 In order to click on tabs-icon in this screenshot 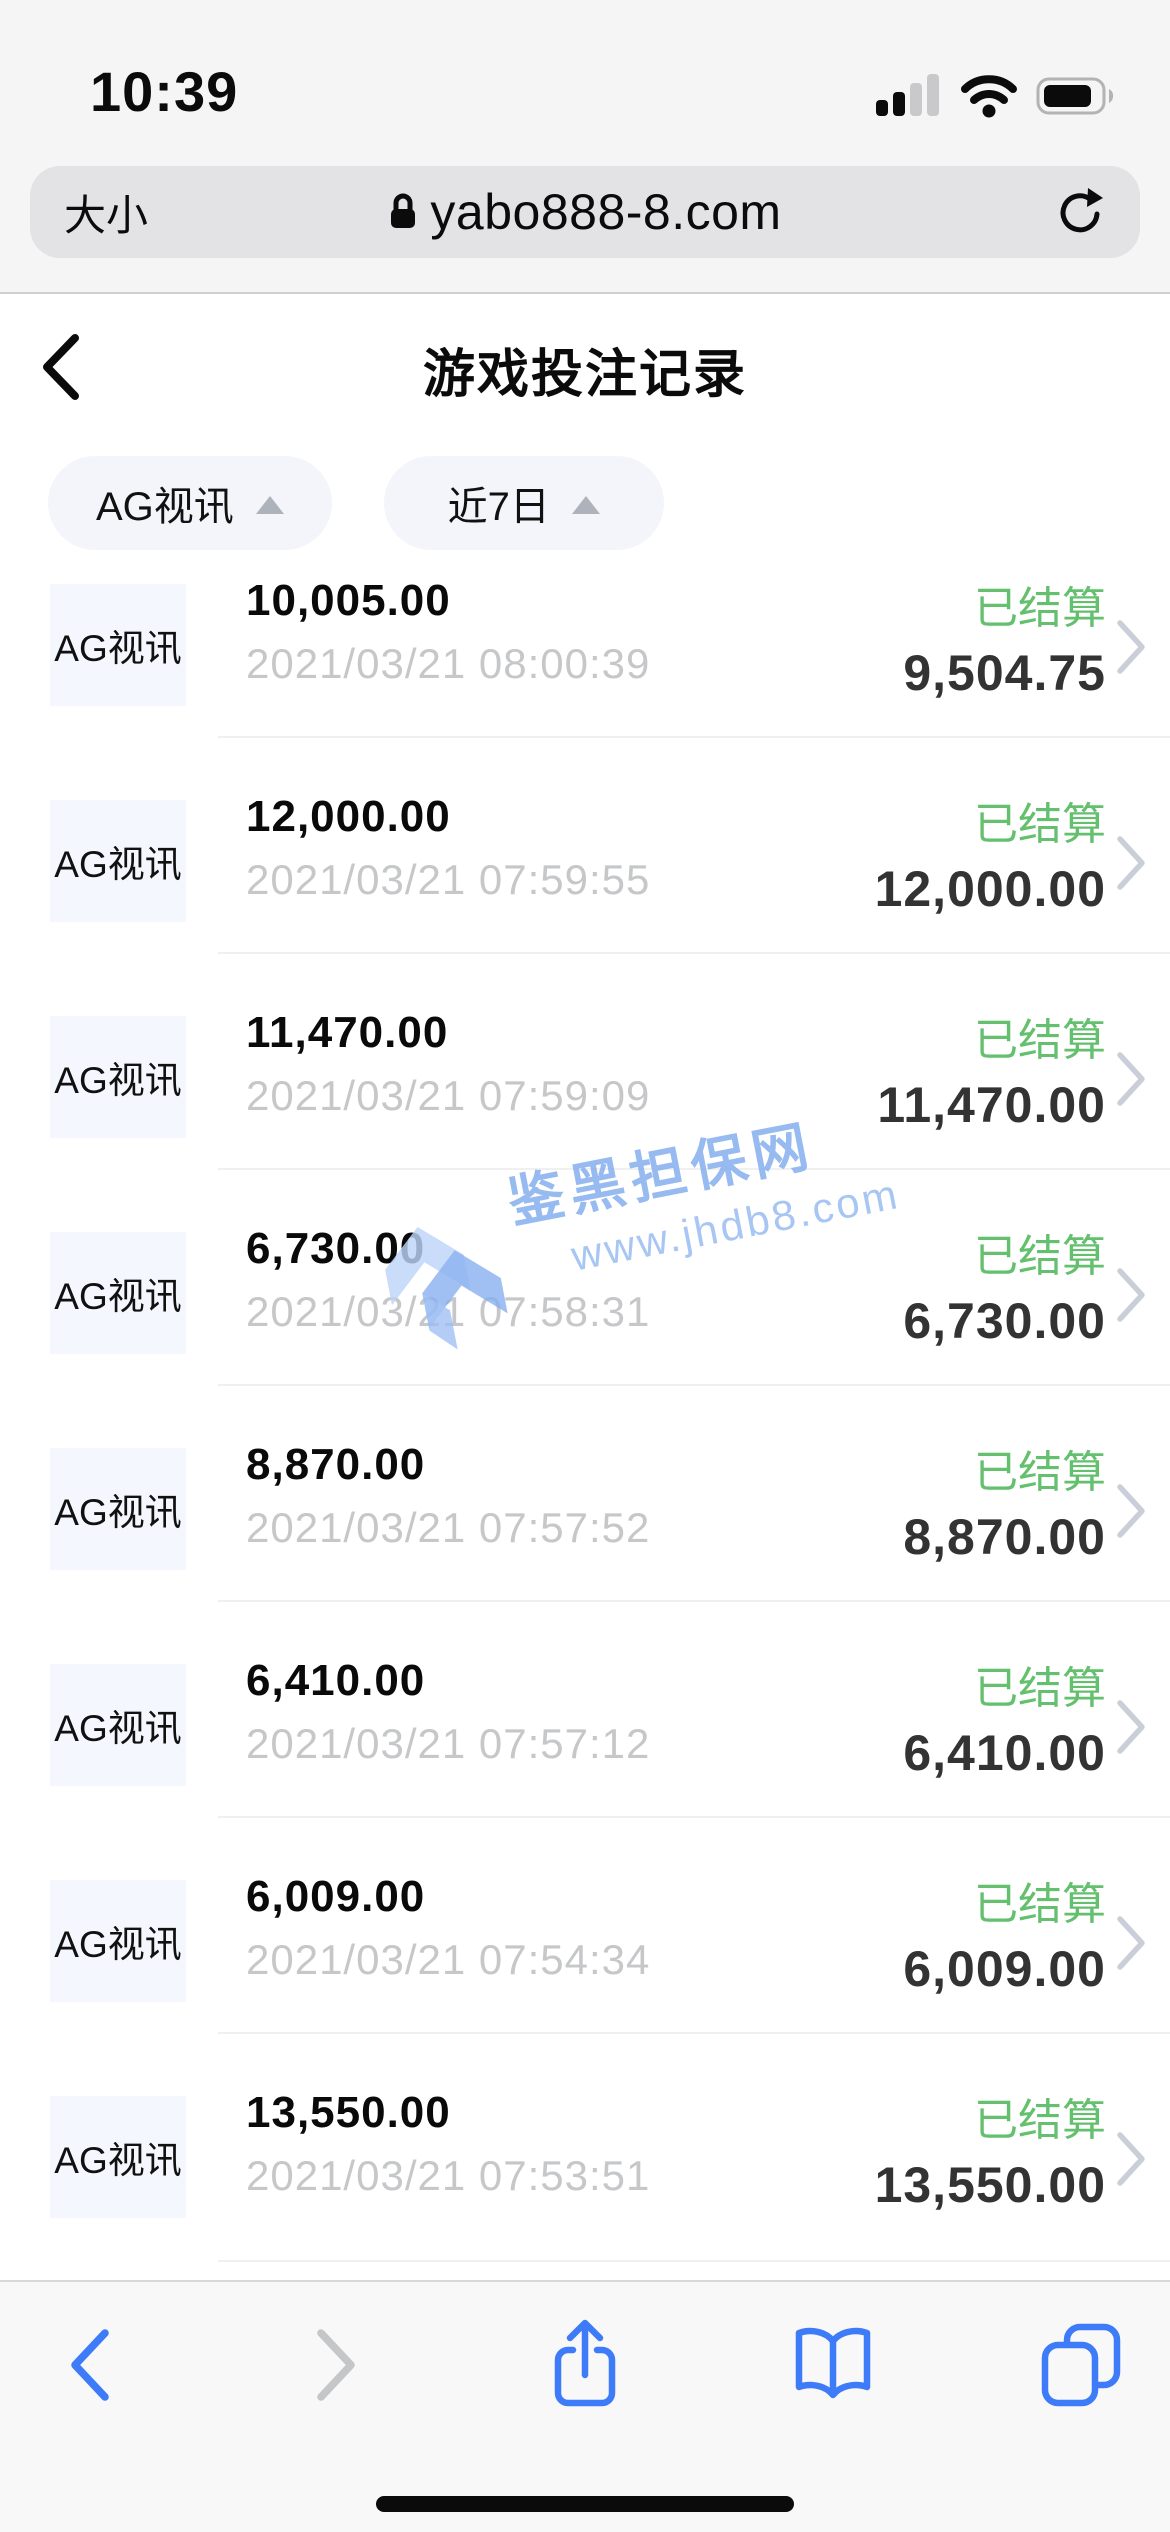, I will do `click(1081, 2365)`.